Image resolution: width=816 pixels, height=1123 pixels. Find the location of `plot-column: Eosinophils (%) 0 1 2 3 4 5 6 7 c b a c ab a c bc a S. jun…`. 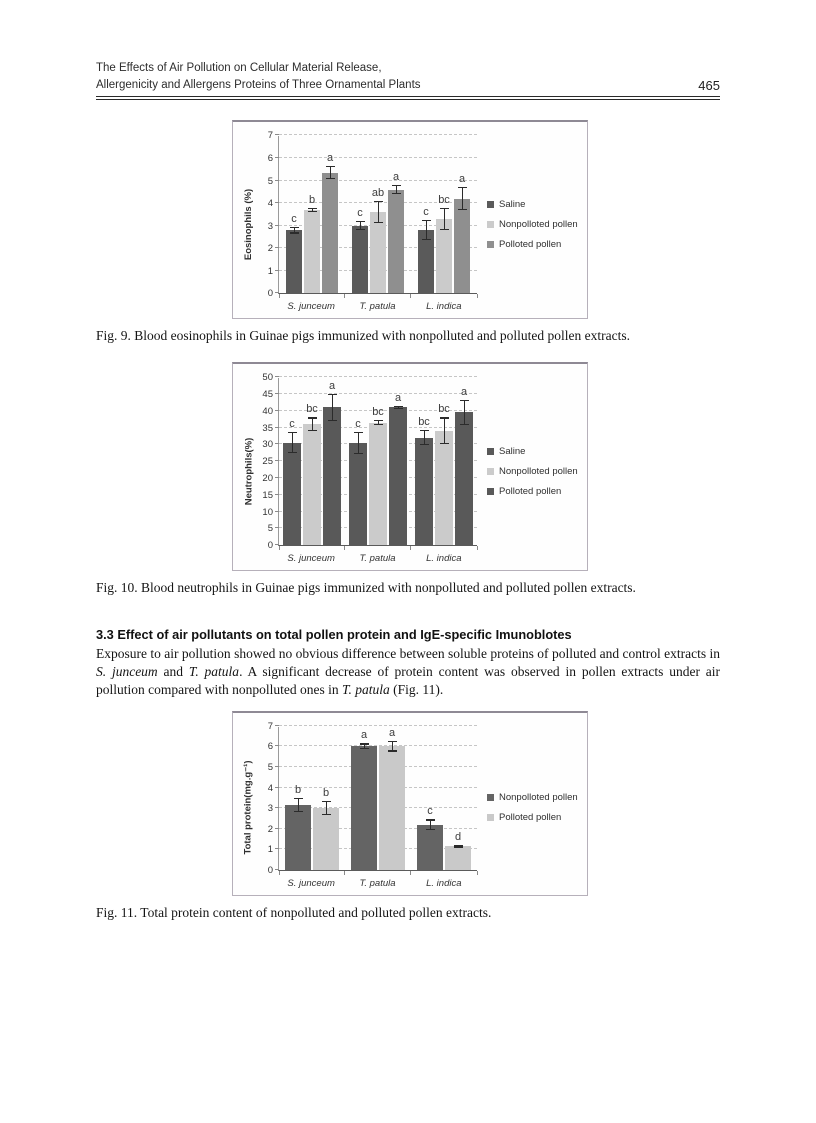

plot-column: Eosinophils (%) 0 1 2 3 4 5 6 7 c b a c ab a c bc a S. jun… is located at coordinates (359, 222).